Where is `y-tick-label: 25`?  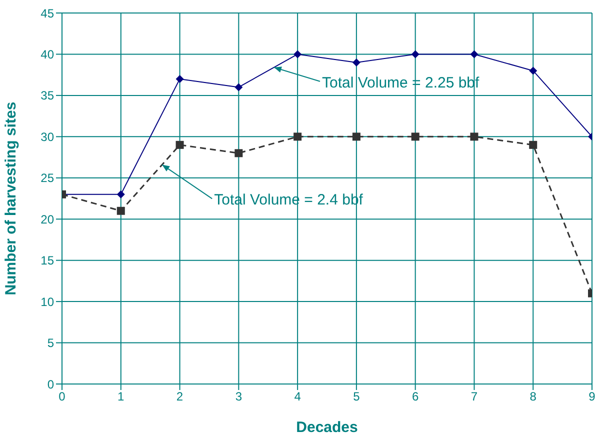 y-tick-label: 25 is located at coordinates (47, 178).